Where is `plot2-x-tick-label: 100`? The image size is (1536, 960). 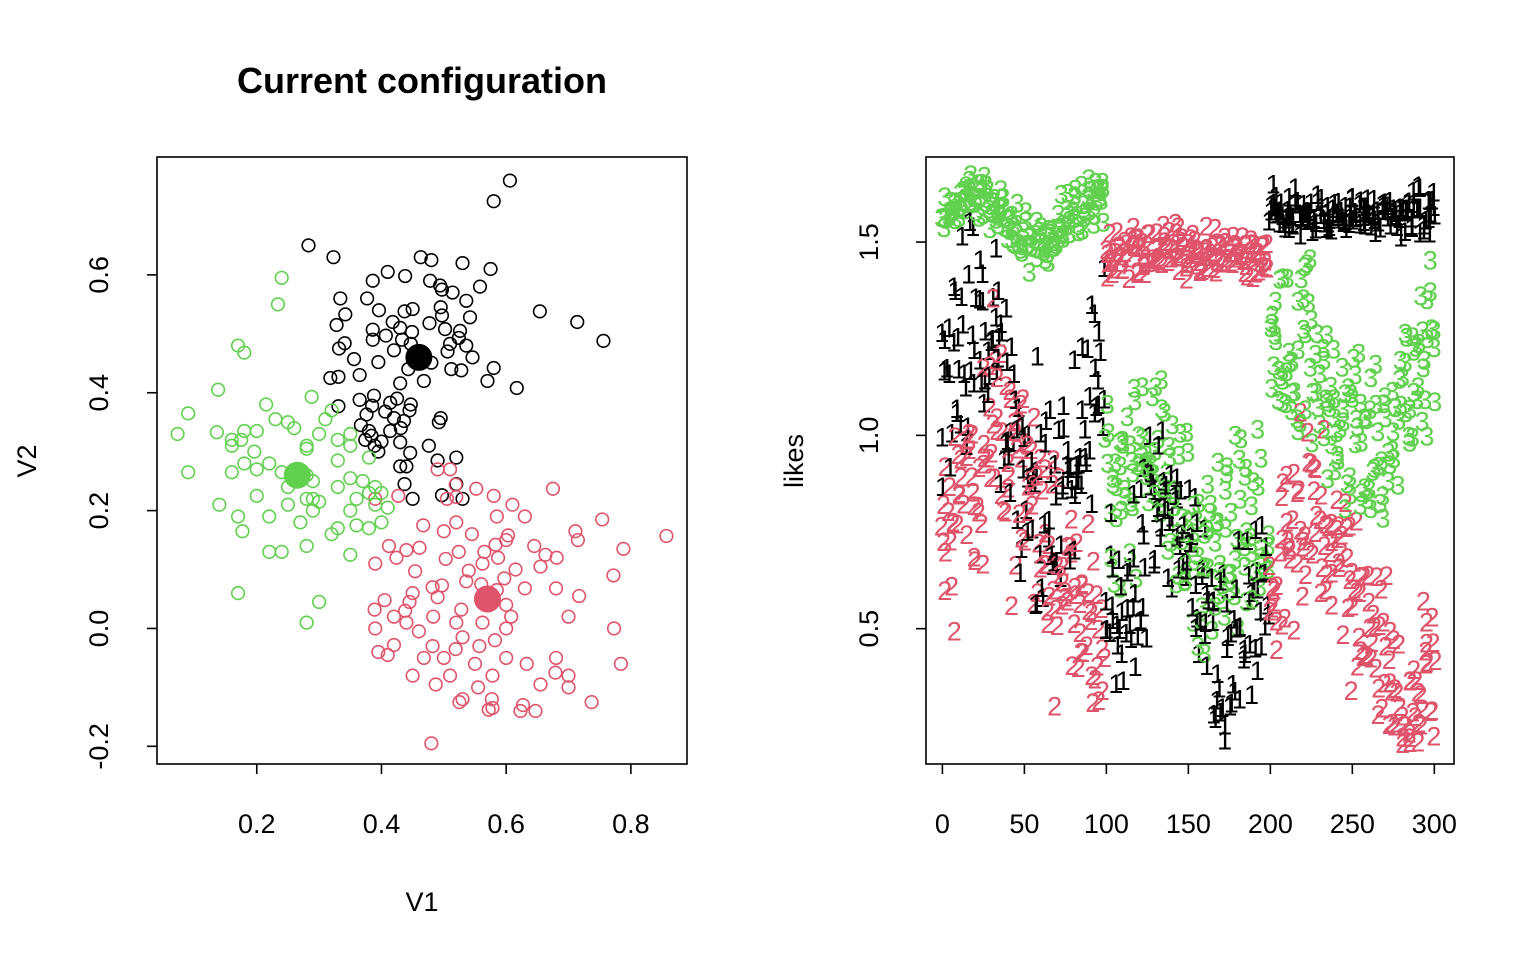 plot2-x-tick-label: 100 is located at coordinates (1106, 824).